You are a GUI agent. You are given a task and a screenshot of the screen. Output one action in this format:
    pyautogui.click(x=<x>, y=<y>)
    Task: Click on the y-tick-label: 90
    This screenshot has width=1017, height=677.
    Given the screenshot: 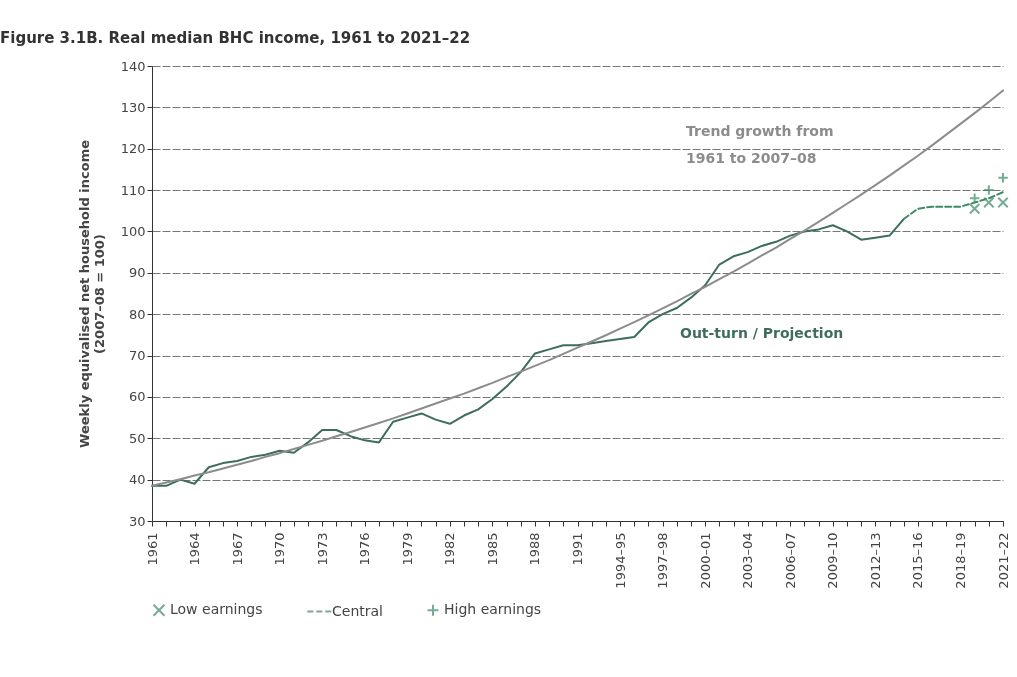 What is the action you would take?
    pyautogui.click(x=137, y=273)
    